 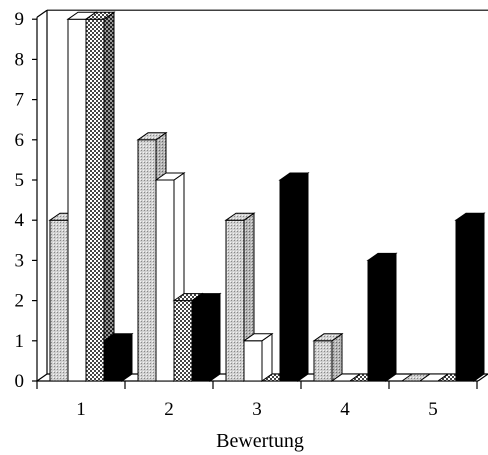 What do you see at coordinates (42, 377) in the screenshot?
I see `floor-left-edge` at bounding box center [42, 377].